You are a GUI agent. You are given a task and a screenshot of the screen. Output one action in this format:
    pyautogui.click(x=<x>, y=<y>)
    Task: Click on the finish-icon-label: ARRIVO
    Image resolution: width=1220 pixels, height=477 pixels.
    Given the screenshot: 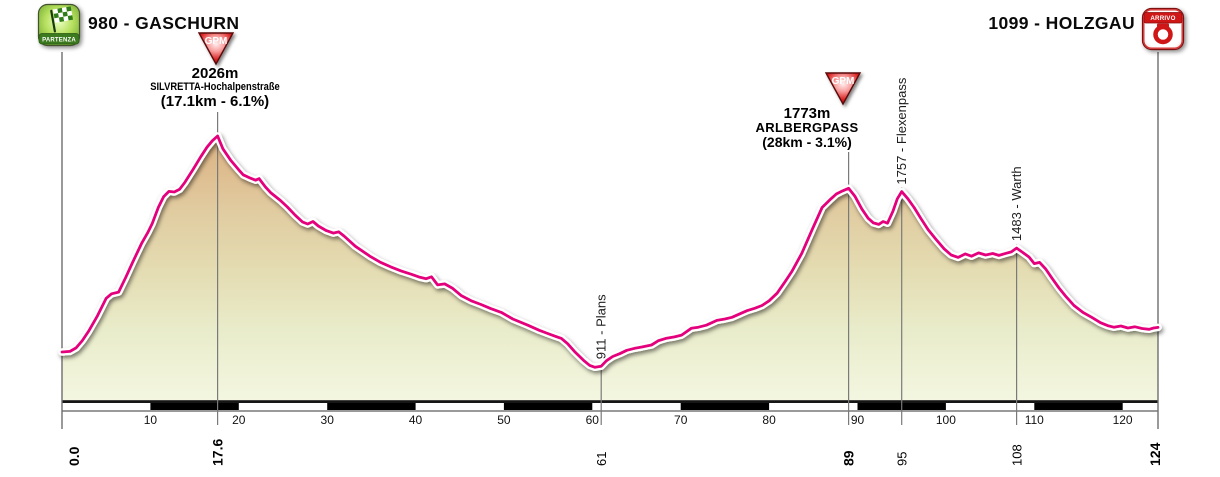 What is the action you would take?
    pyautogui.click(x=1162, y=18)
    